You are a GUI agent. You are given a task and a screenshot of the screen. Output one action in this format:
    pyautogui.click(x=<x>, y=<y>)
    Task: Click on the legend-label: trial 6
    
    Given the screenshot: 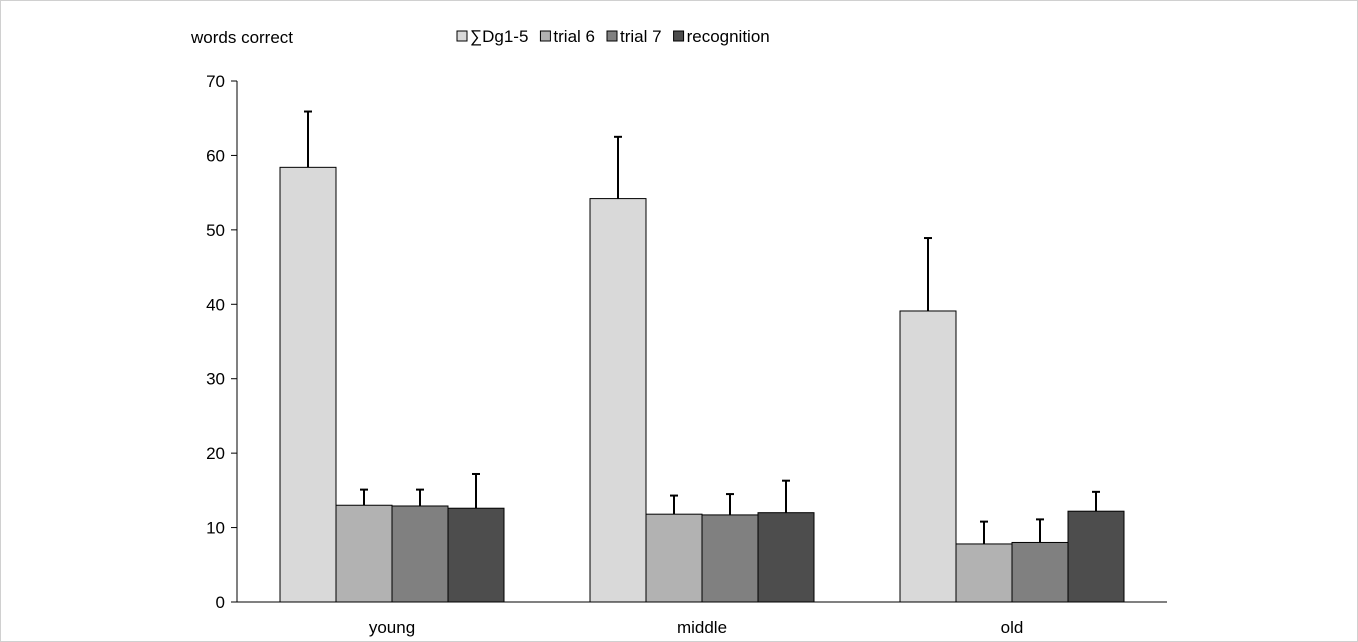 What is the action you would take?
    pyautogui.click(x=574, y=36)
    